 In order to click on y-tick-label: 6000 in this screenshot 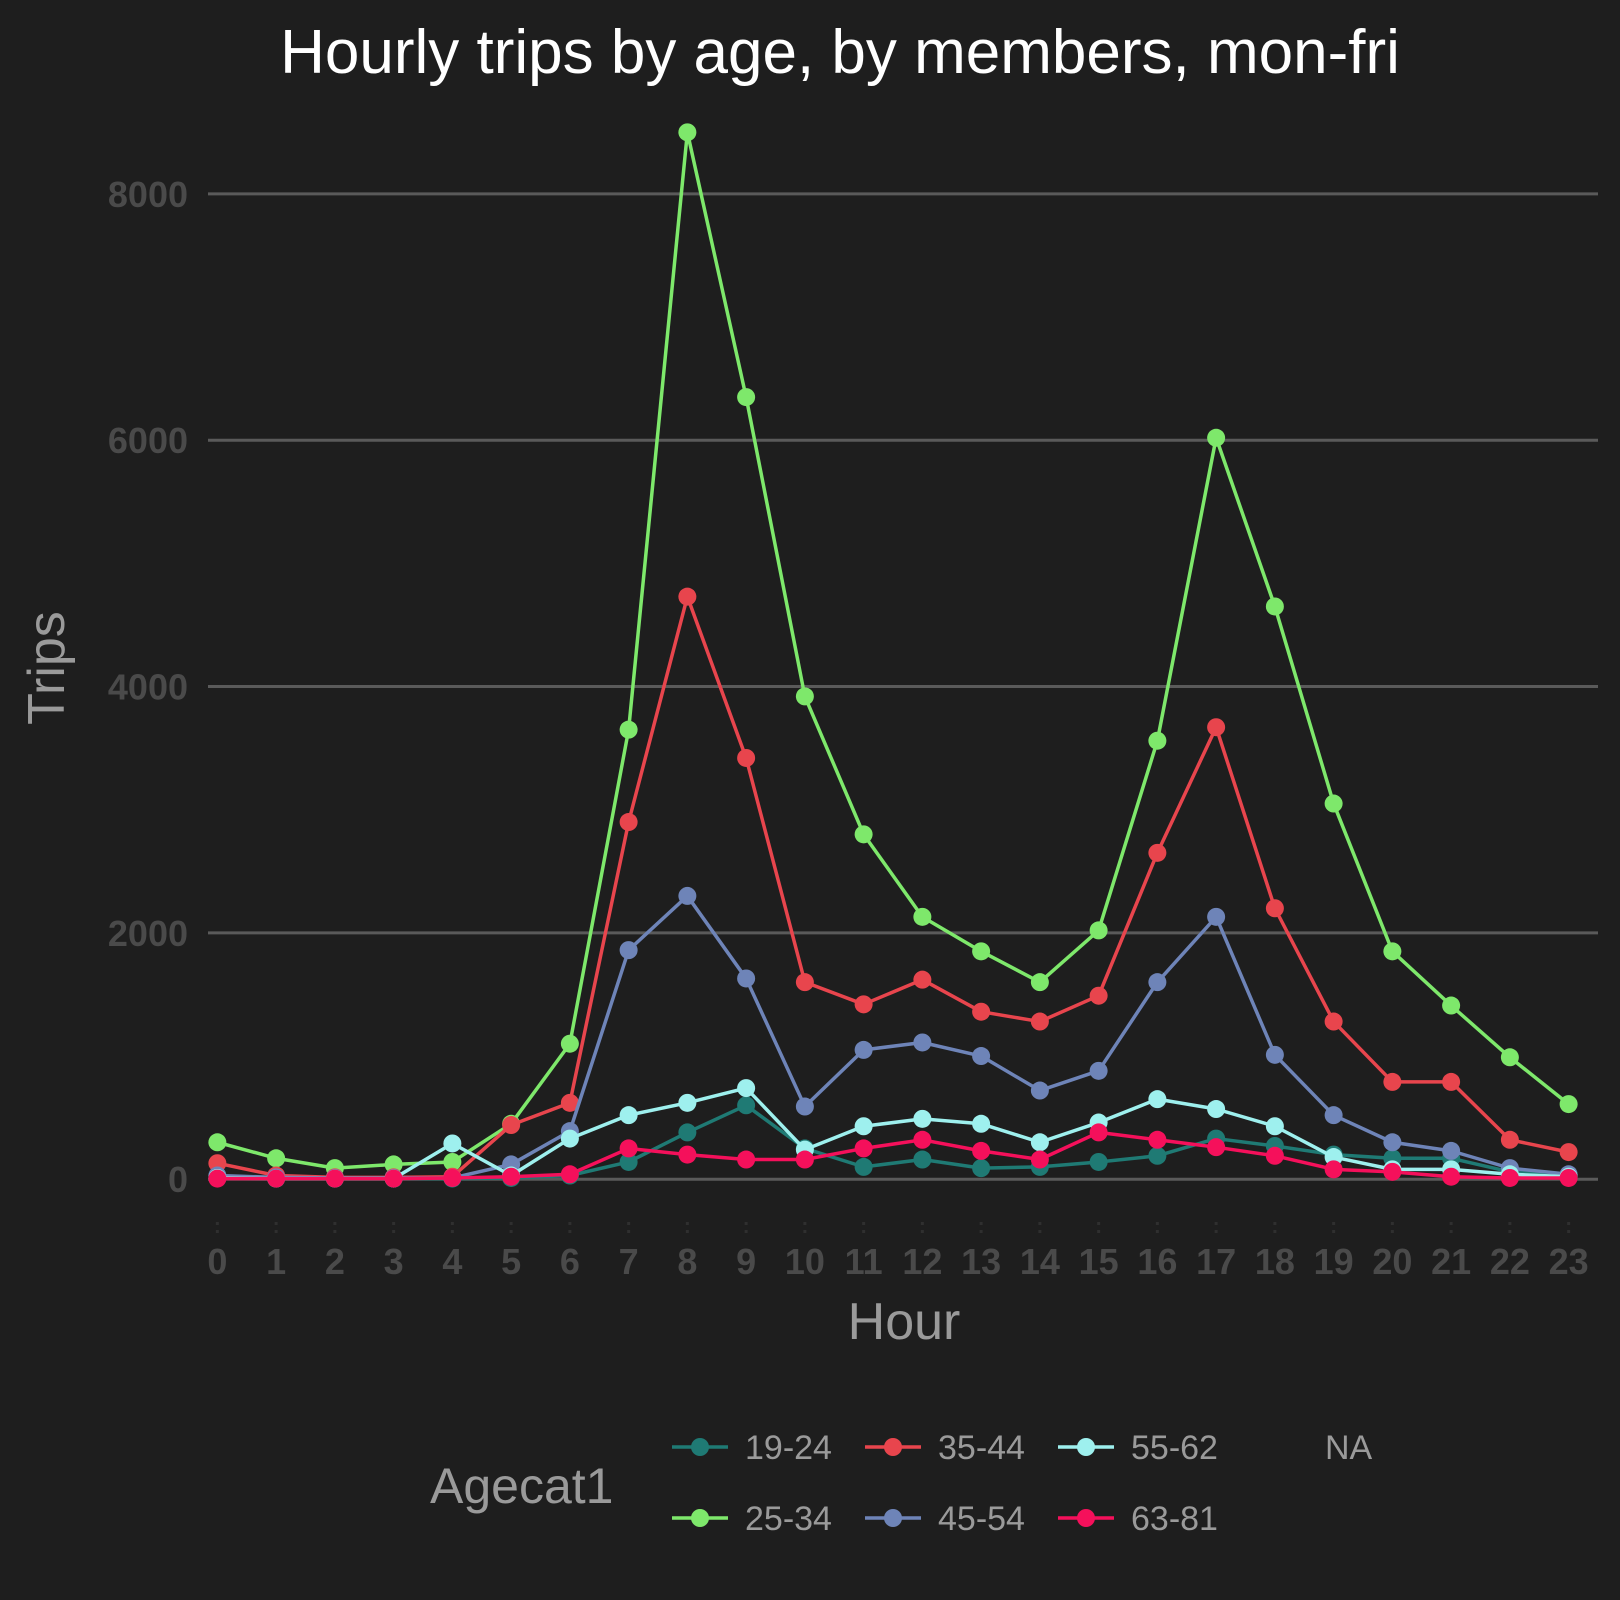, I will do `click(148, 440)`.